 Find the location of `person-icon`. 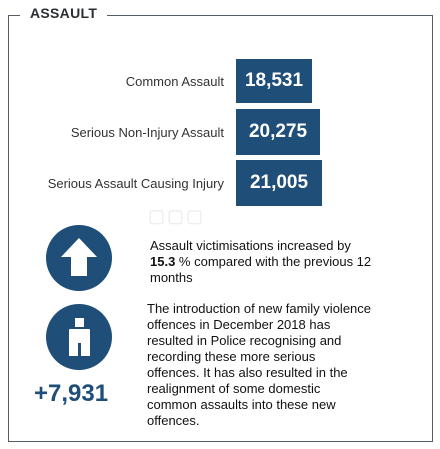

person-icon is located at coordinates (79, 337).